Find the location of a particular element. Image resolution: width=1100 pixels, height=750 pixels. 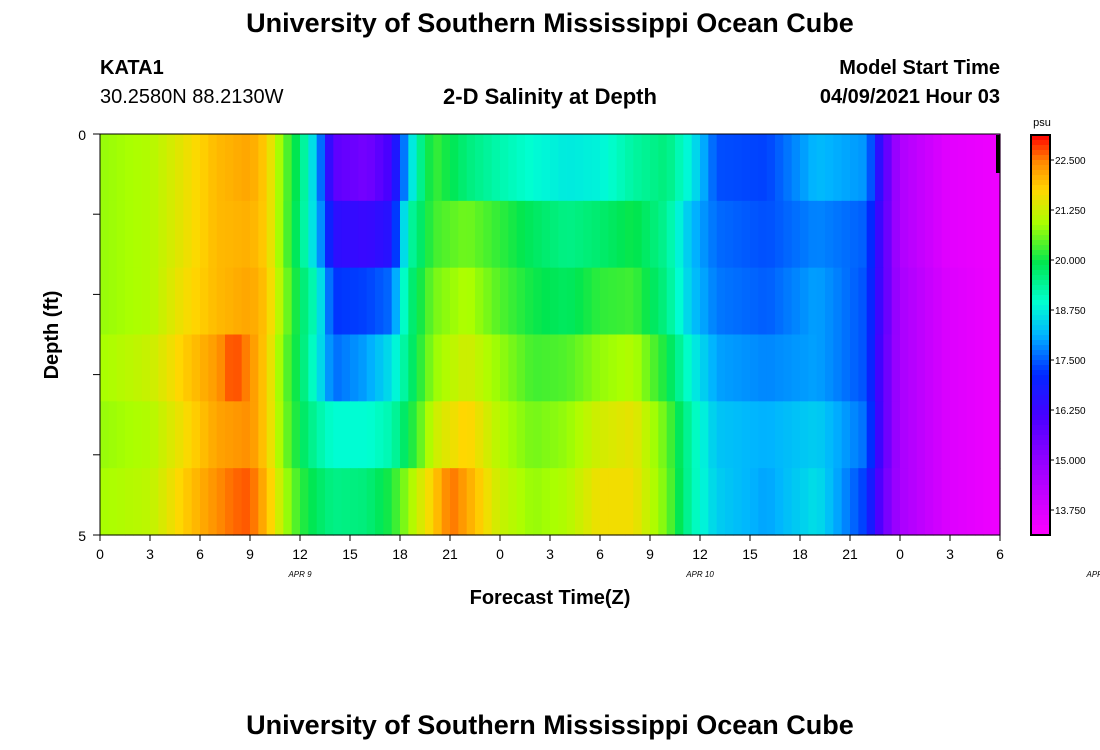

y-tick-label: 5 is located at coordinates (82, 536).